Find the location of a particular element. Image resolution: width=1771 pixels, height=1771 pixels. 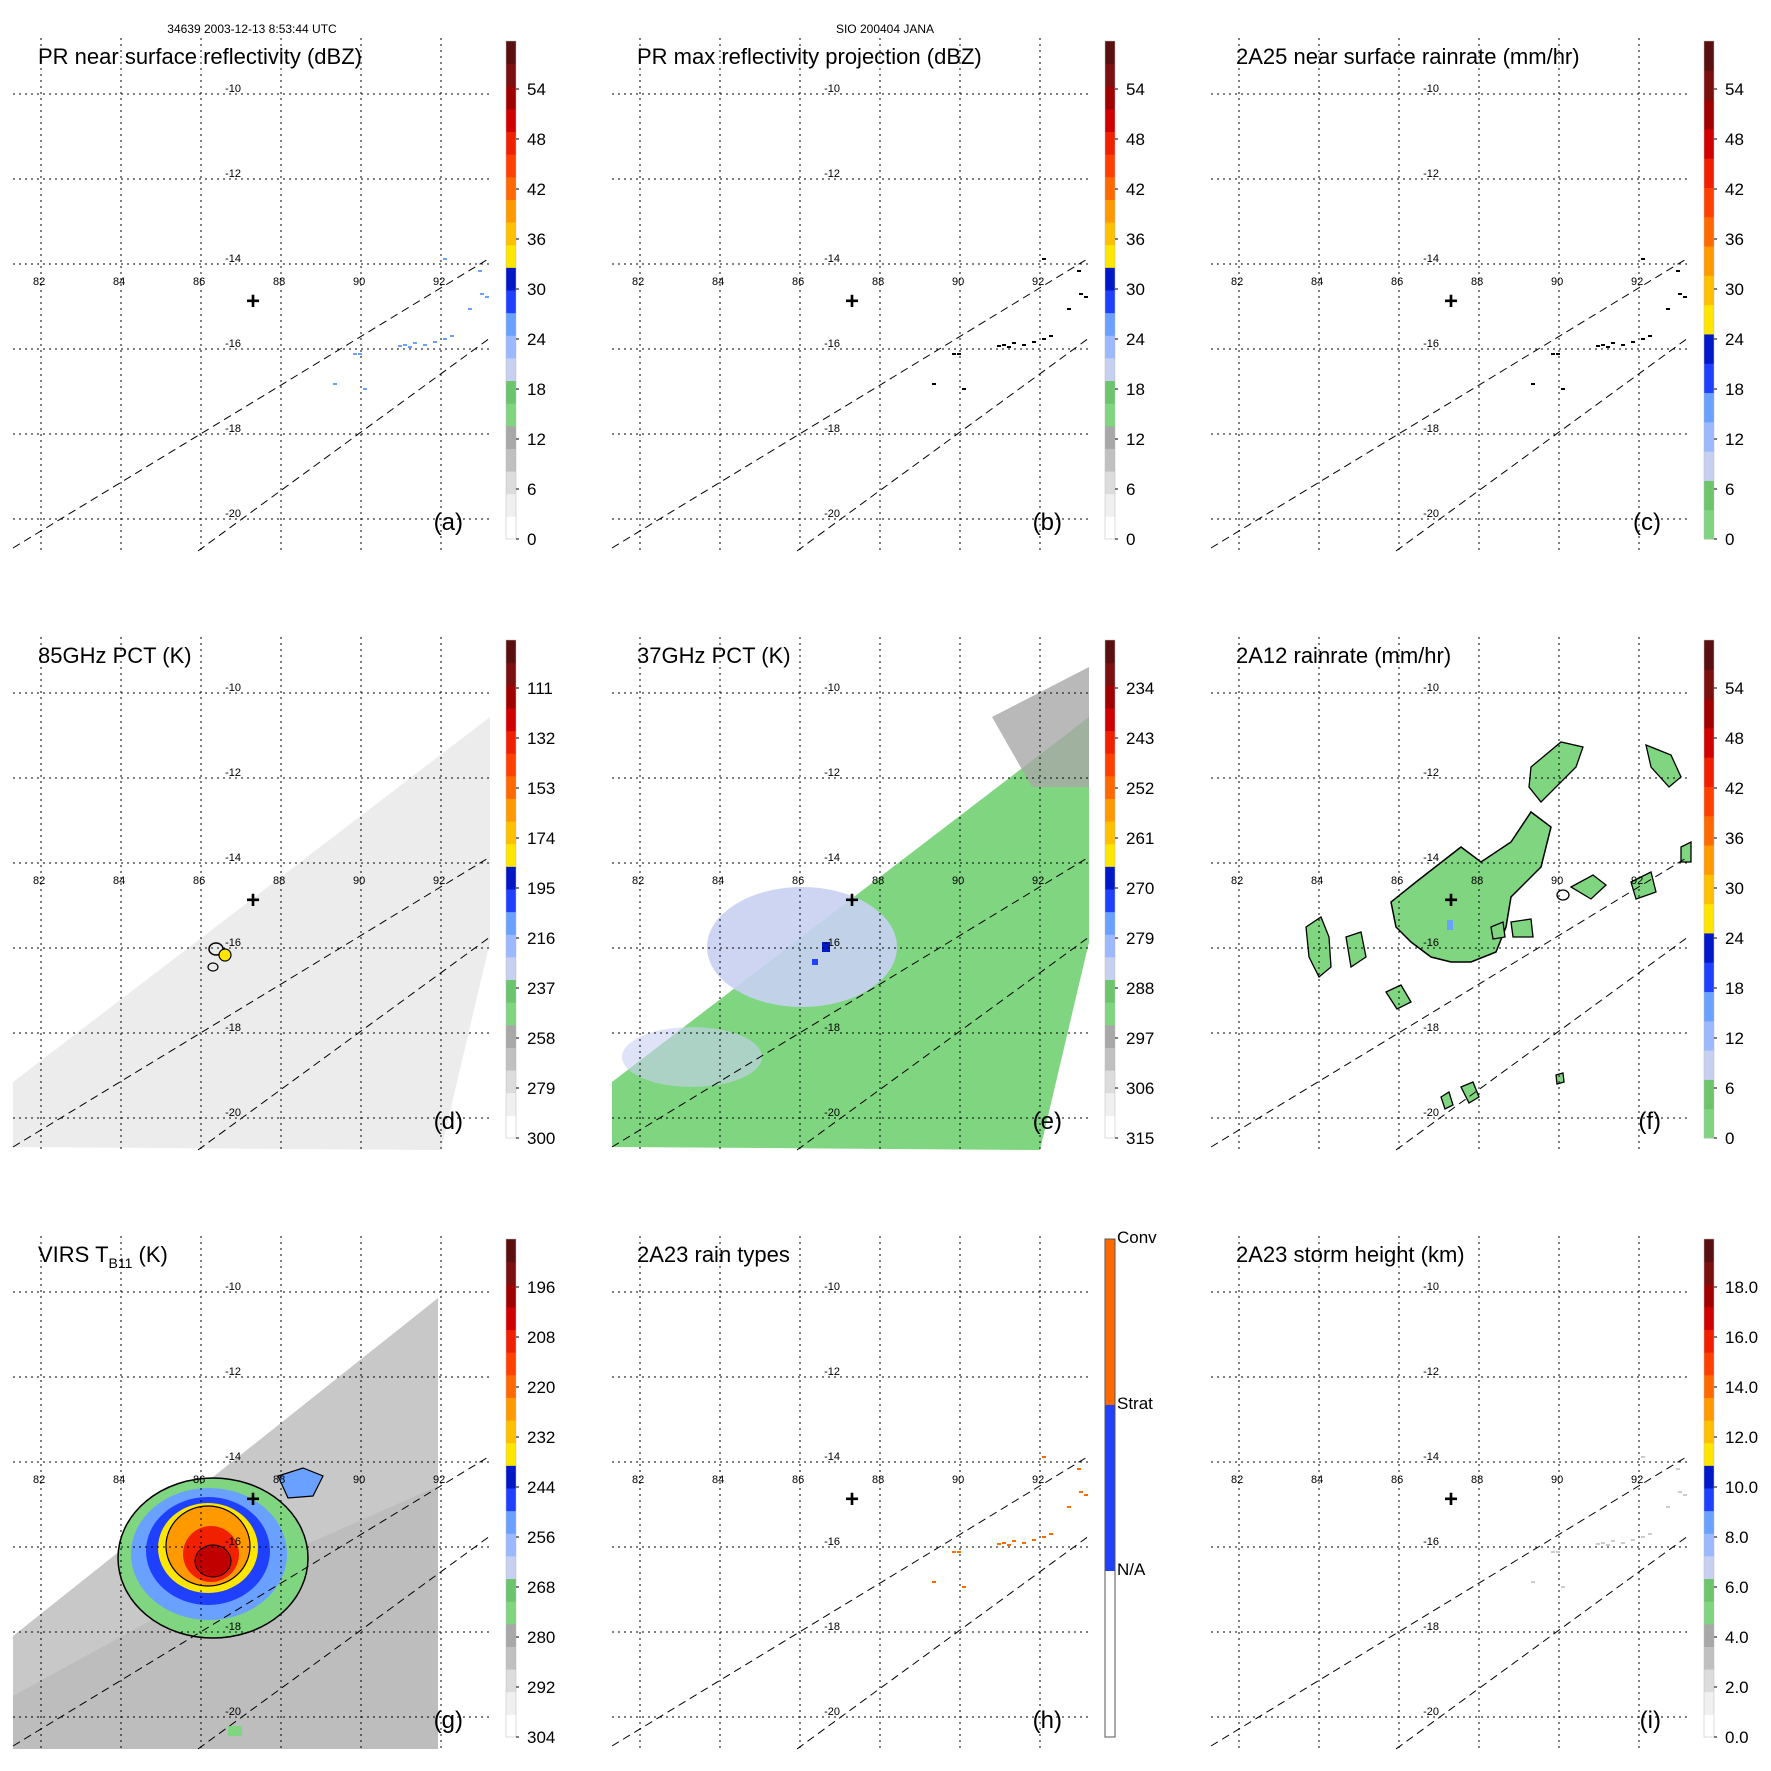

panel-label: (i) is located at coordinates (1650, 1720).